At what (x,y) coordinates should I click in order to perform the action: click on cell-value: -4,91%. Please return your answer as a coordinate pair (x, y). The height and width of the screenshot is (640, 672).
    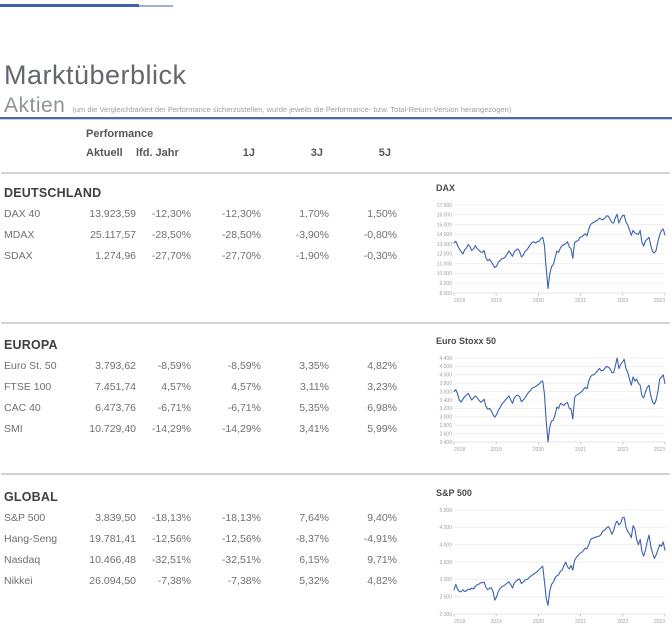
    Looking at the image, I should click on (380, 539).